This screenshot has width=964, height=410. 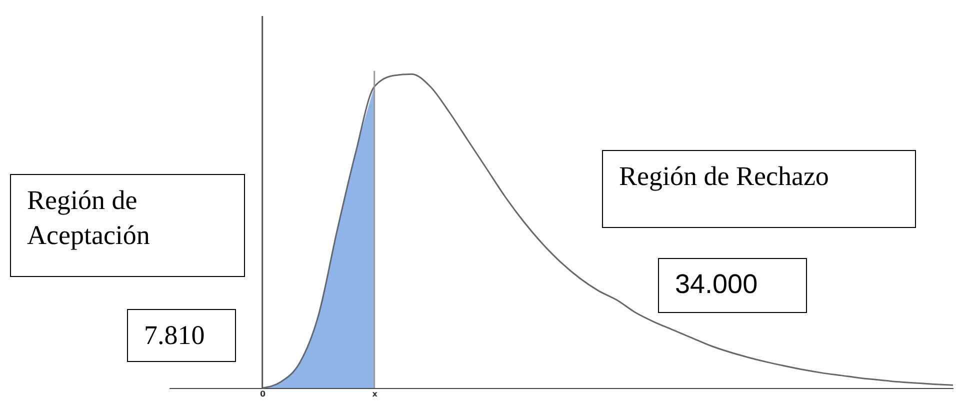 I want to click on x-tick-label: x, so click(x=375, y=394).